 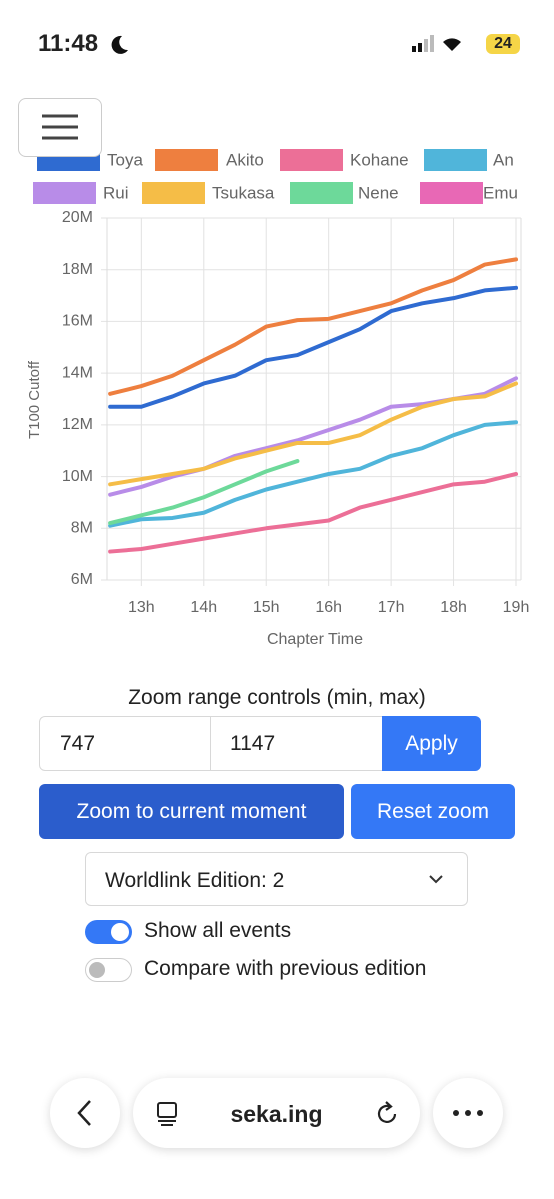 I want to click on legend-label: An, so click(x=503, y=159).